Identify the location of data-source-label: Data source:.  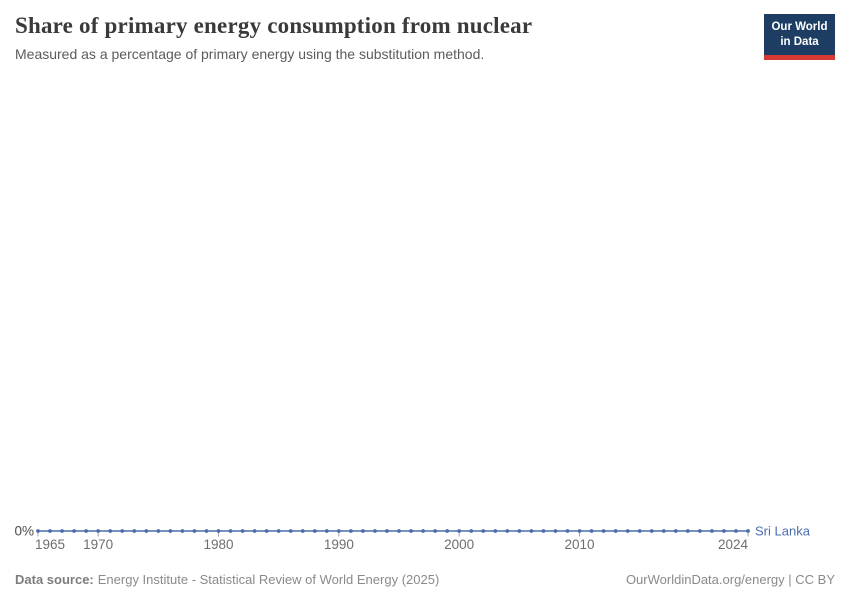
(54, 579).